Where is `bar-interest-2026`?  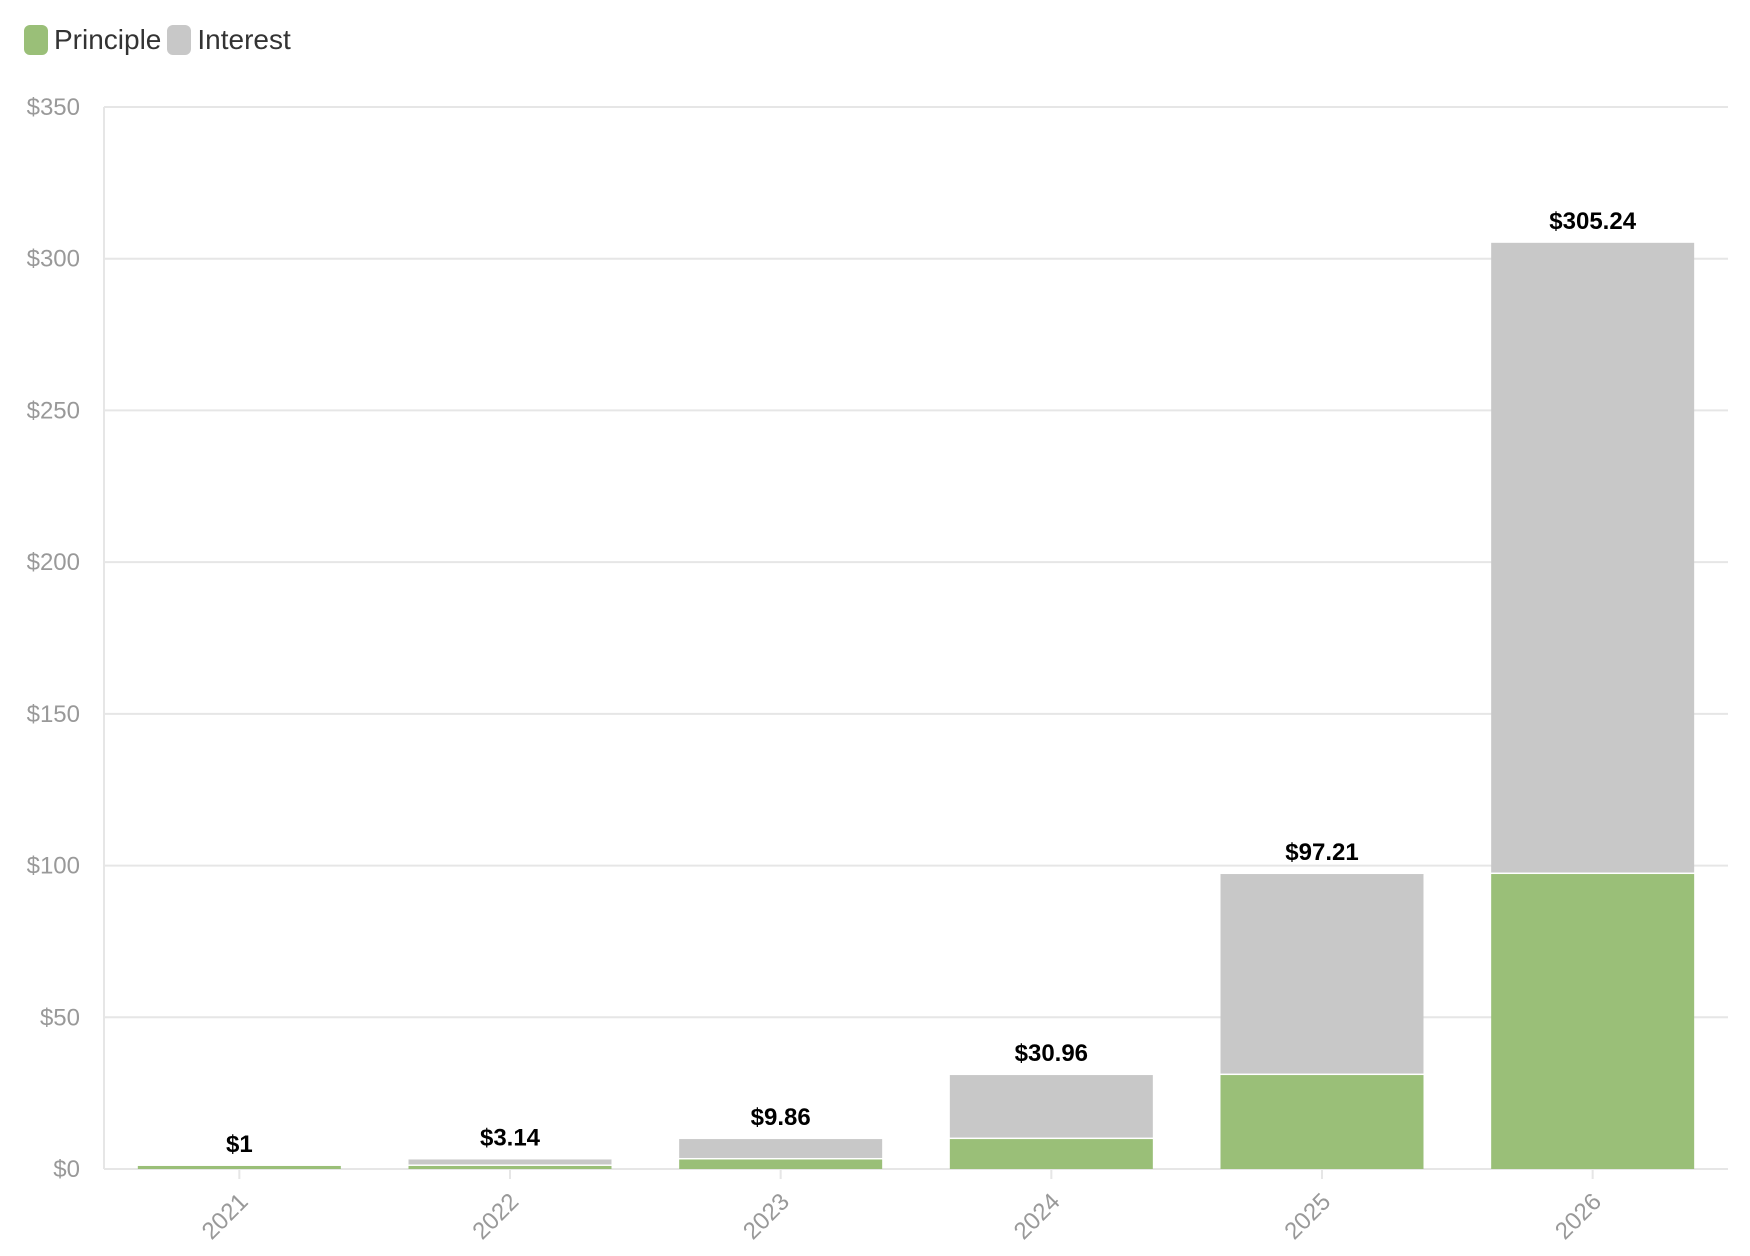 bar-interest-2026 is located at coordinates (1593, 557).